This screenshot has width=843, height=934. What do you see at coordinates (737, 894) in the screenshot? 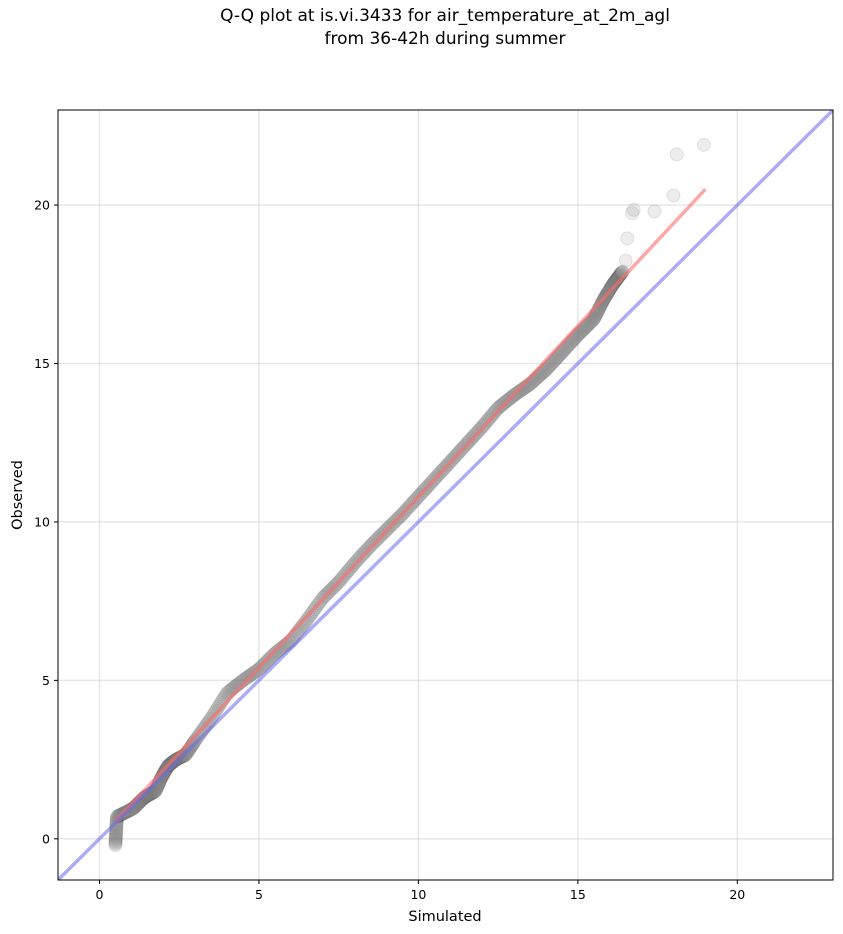
I see `x-tick-label: 20` at bounding box center [737, 894].